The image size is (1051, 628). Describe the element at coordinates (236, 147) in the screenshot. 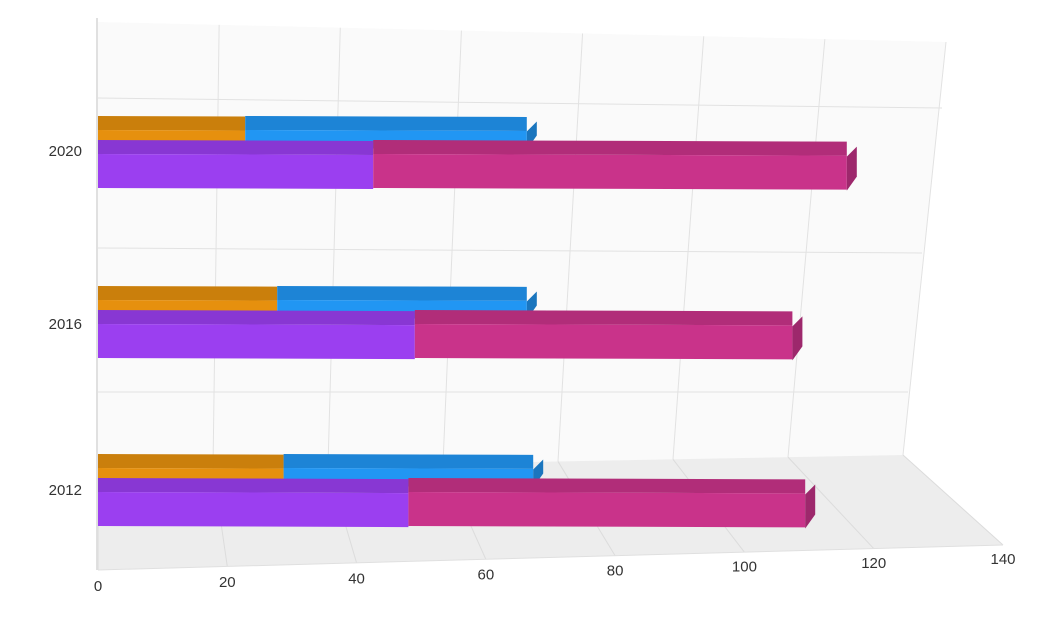

I see `bar-front-2020-0-top` at that location.